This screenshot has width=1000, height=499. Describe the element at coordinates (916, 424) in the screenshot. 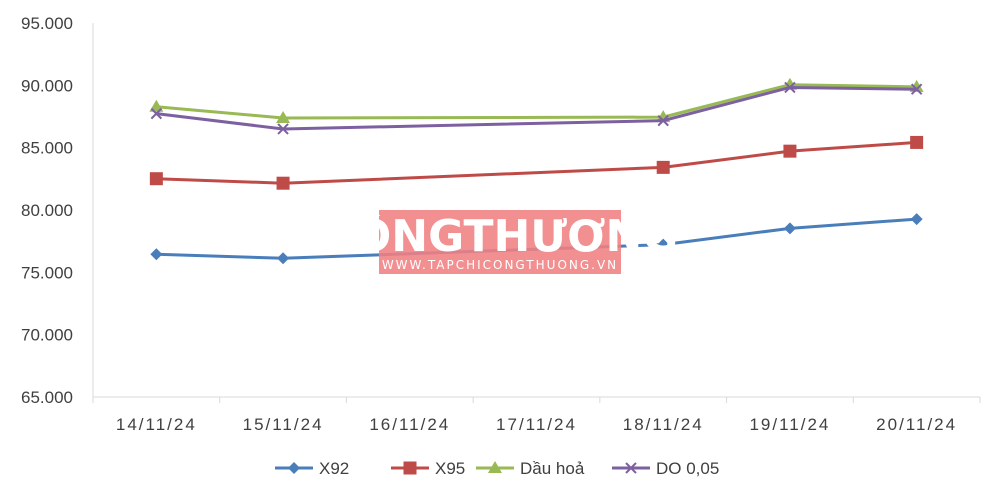

I see `x-tick-label: 20/11/24` at that location.